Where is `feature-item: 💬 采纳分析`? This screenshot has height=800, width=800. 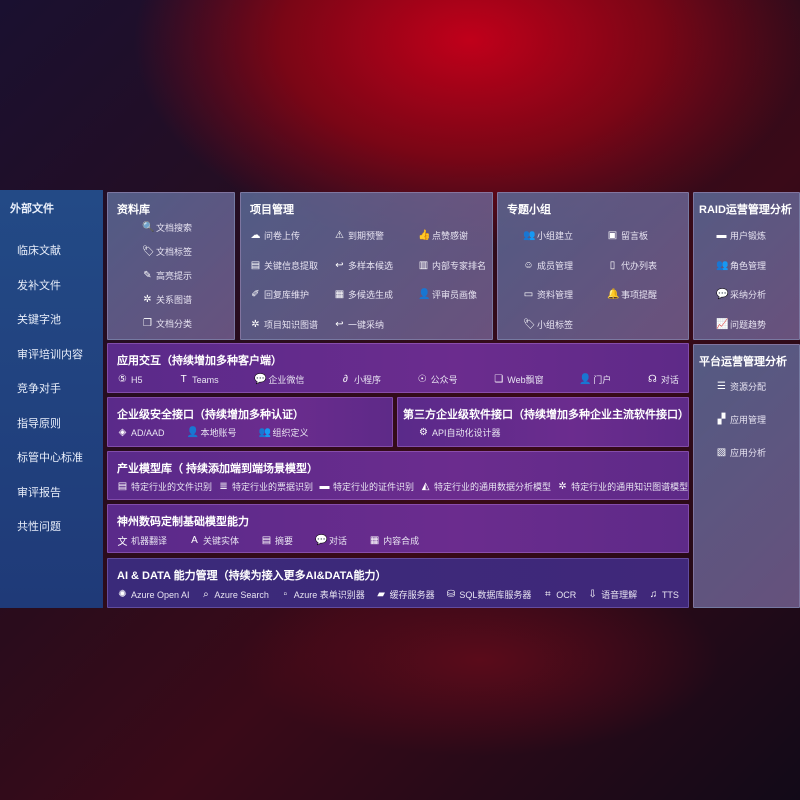
feature-item: 💬 采纳分析 is located at coordinates (741, 294).